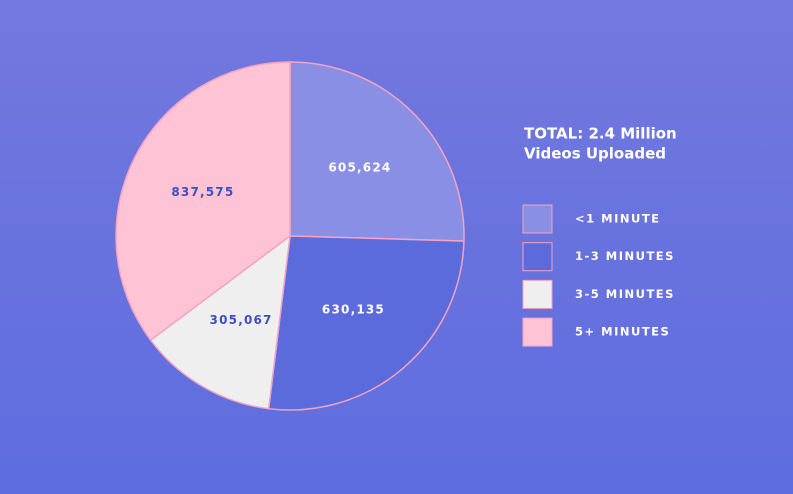  What do you see at coordinates (622, 332) in the screenshot?
I see `legend-label: 5+ MINUTES` at bounding box center [622, 332].